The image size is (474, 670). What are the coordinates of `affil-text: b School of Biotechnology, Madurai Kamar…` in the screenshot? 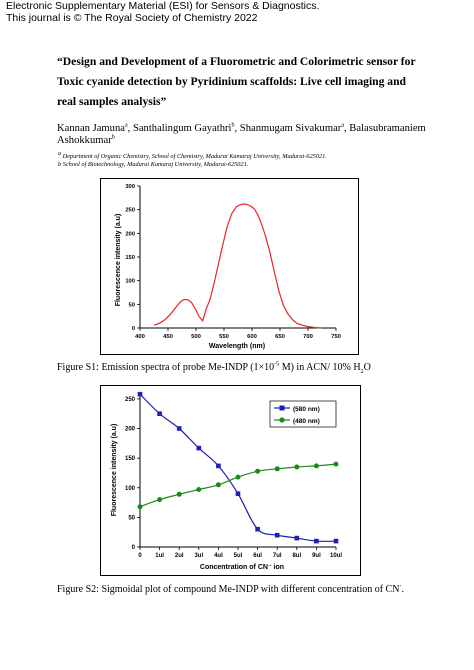 It's located at (153, 164).